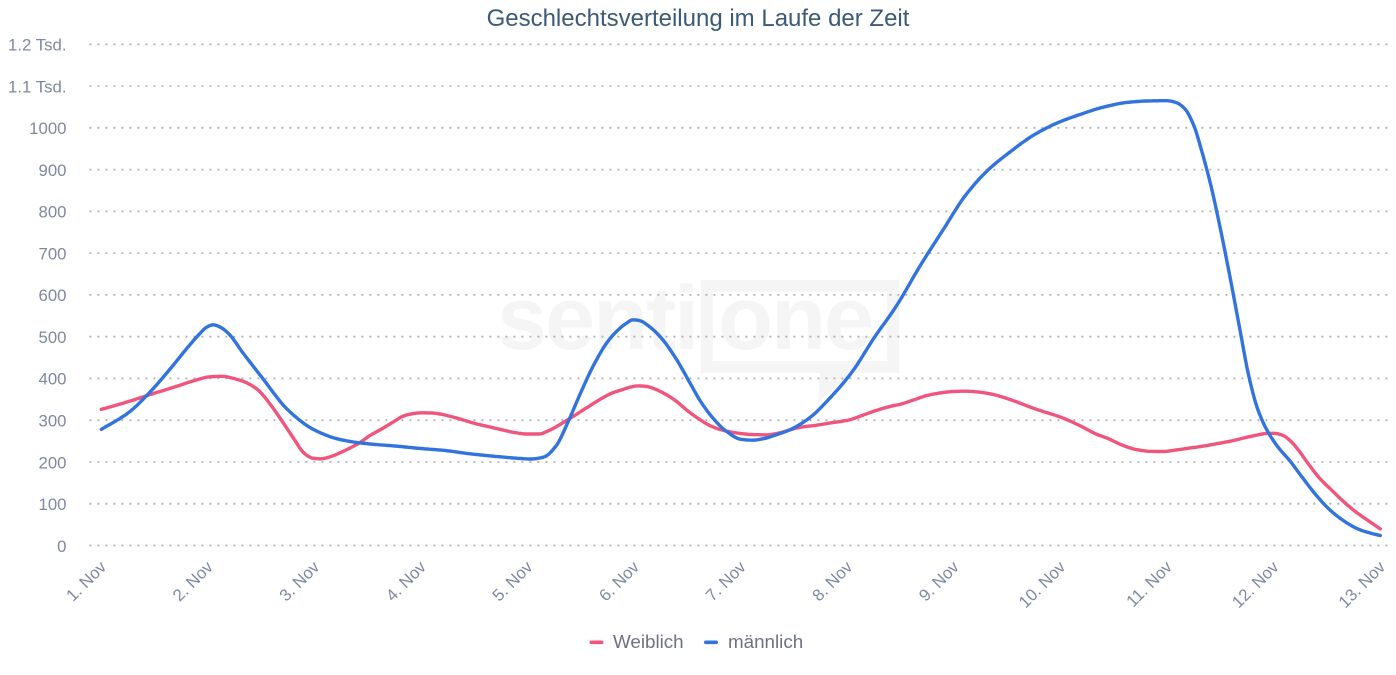 This screenshot has width=1396, height=675. What do you see at coordinates (53, 337) in the screenshot?
I see `svg-text: 500` at bounding box center [53, 337].